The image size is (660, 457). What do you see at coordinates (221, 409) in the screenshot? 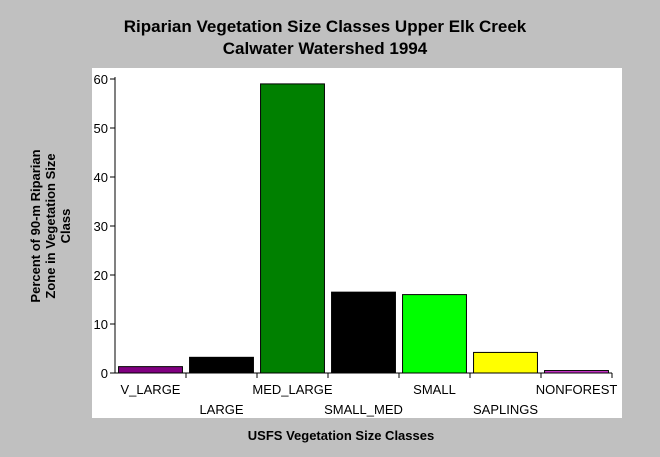
I see `x-tick-label: LARGE` at bounding box center [221, 409].